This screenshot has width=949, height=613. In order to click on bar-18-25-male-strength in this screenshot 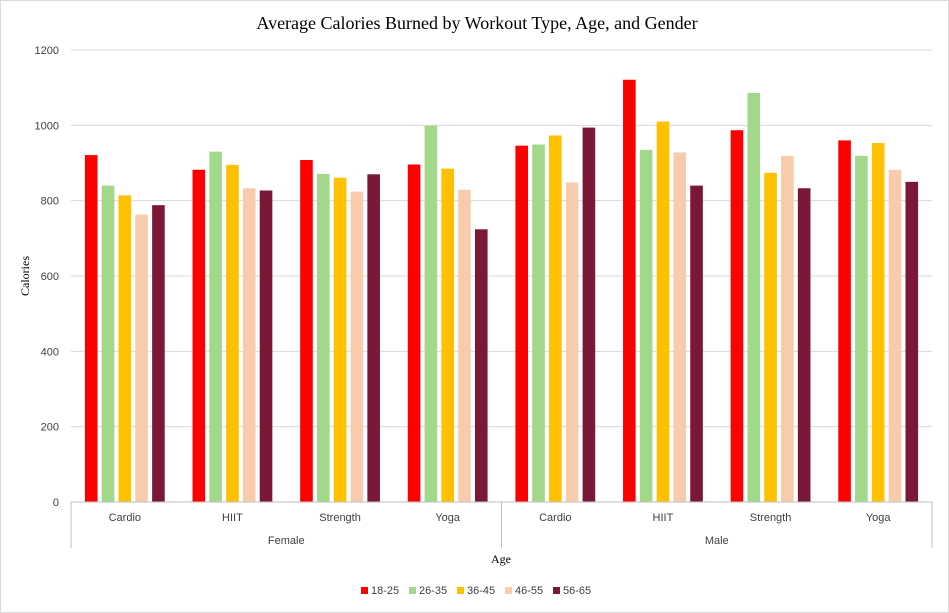, I will do `click(737, 316)`.